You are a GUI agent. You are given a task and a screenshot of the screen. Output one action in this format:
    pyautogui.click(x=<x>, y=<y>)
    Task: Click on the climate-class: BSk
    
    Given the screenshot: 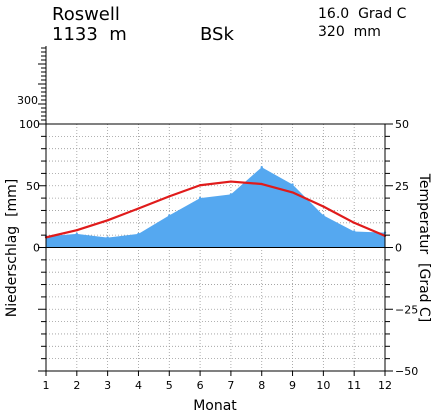 What is the action you would take?
    pyautogui.click(x=217, y=34)
    